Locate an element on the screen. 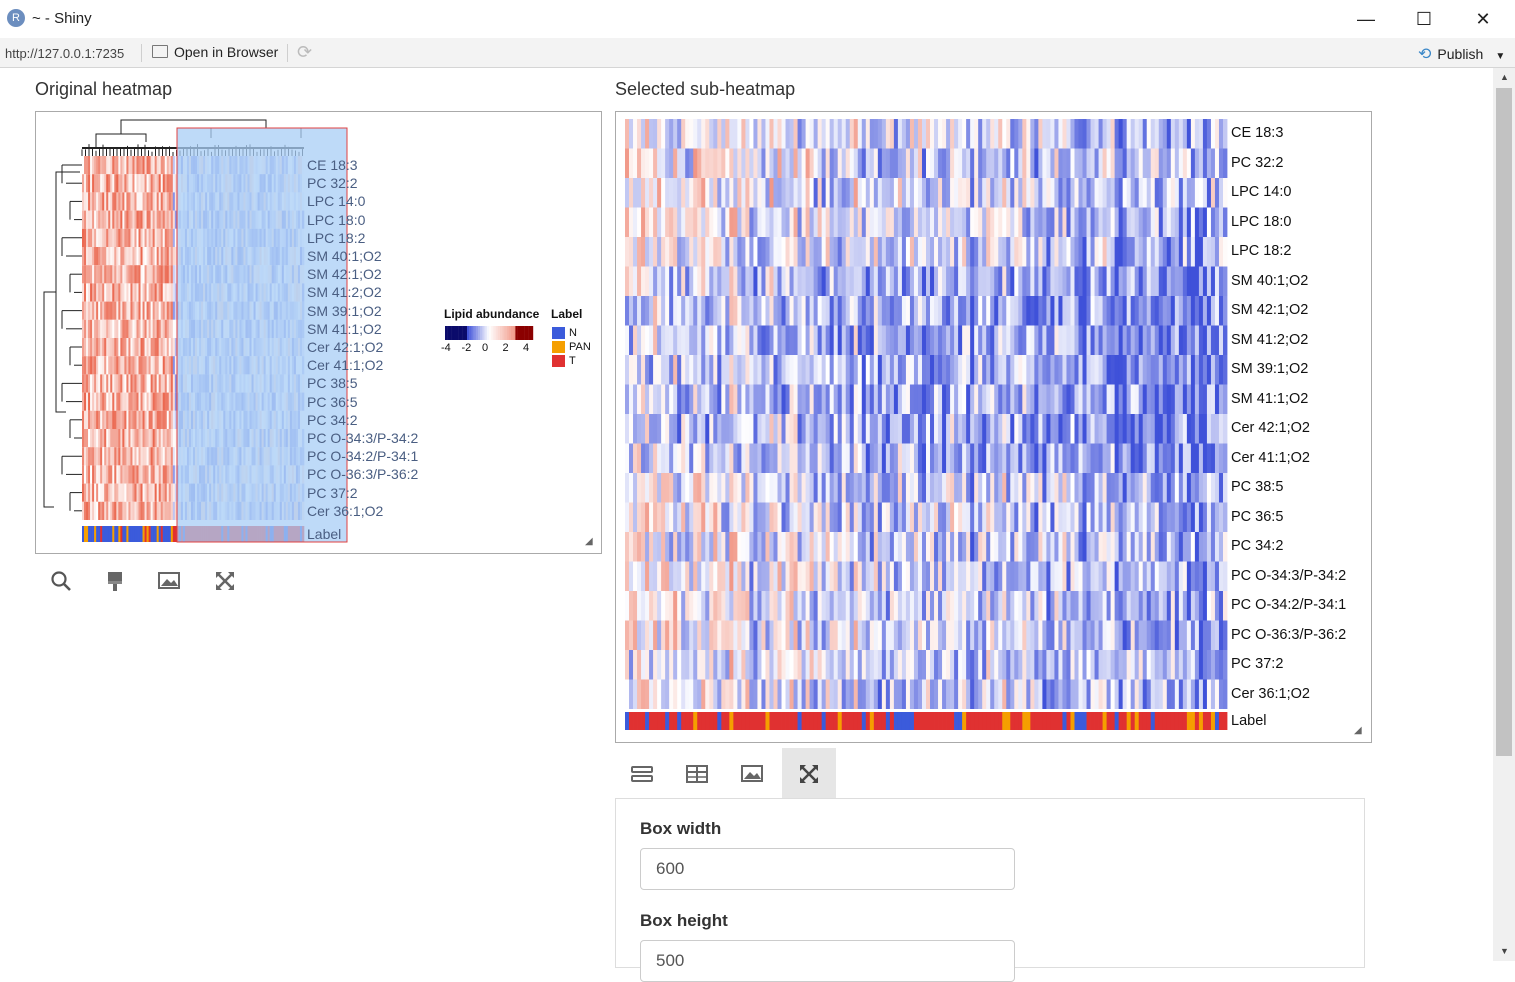 This screenshot has width=1515, height=982. expand-icon is located at coordinates (225, 584).